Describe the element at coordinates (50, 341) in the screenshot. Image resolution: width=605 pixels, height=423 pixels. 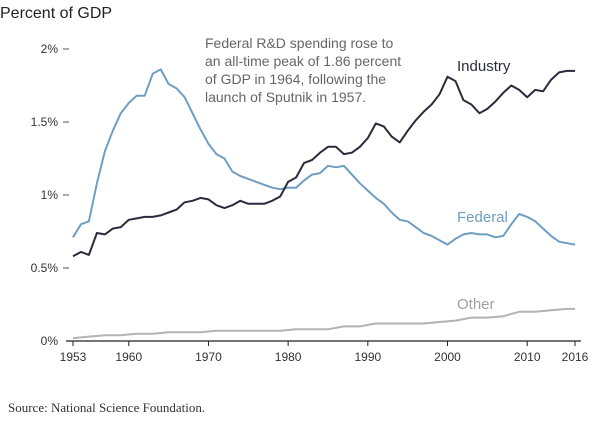
I see `y-tick-label: 0%` at that location.